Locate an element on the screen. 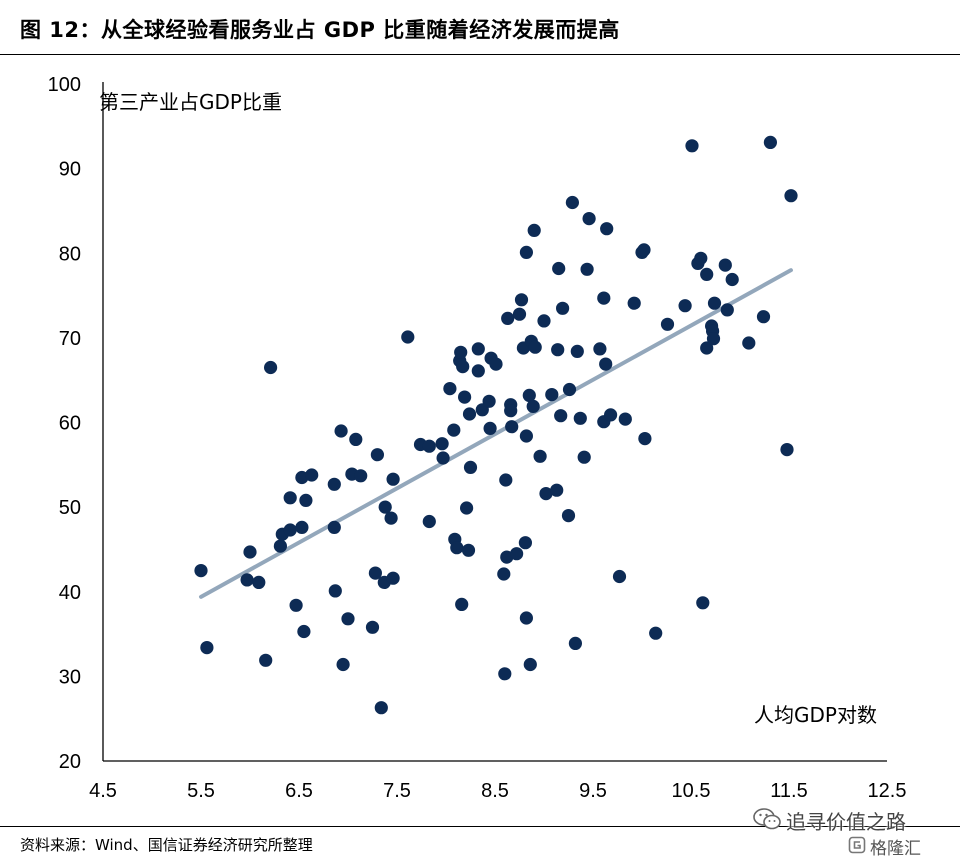  watermark-sub-text: 格隆汇 is located at coordinates (895, 849).